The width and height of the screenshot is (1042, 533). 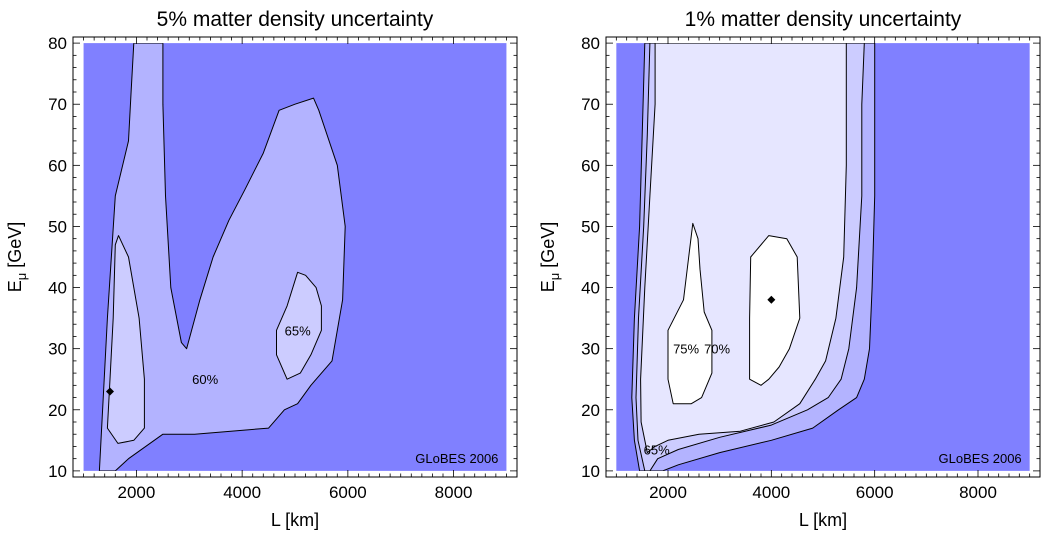 I want to click on contour-label: 60%, so click(x=205, y=379).